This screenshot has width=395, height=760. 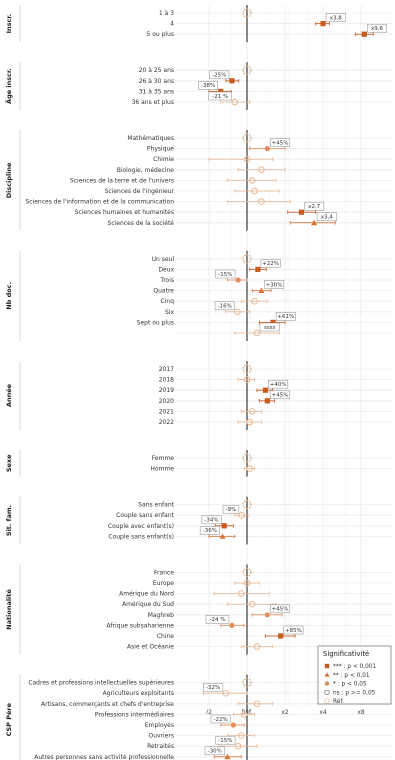 I want to click on x-tick-label: x2, so click(x=285, y=712).